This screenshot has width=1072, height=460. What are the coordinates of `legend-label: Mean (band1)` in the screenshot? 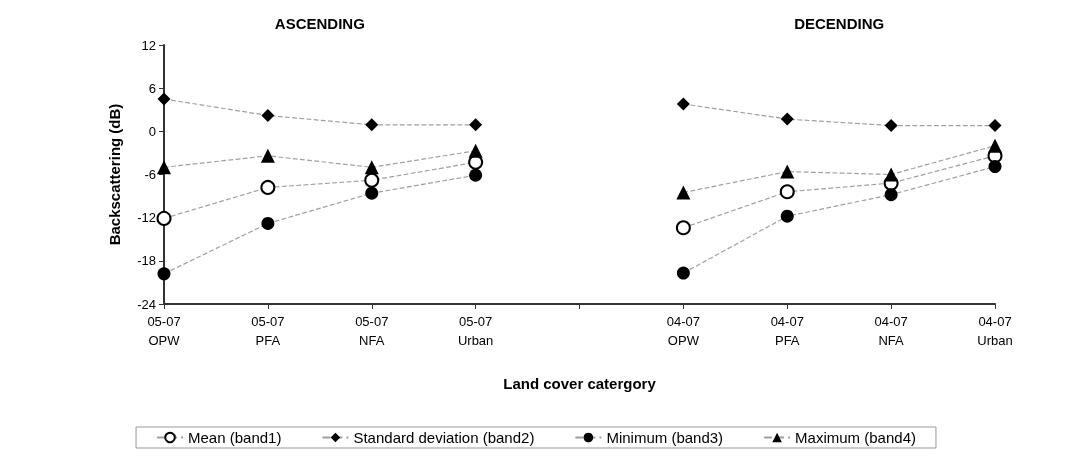 It's located at (235, 437).